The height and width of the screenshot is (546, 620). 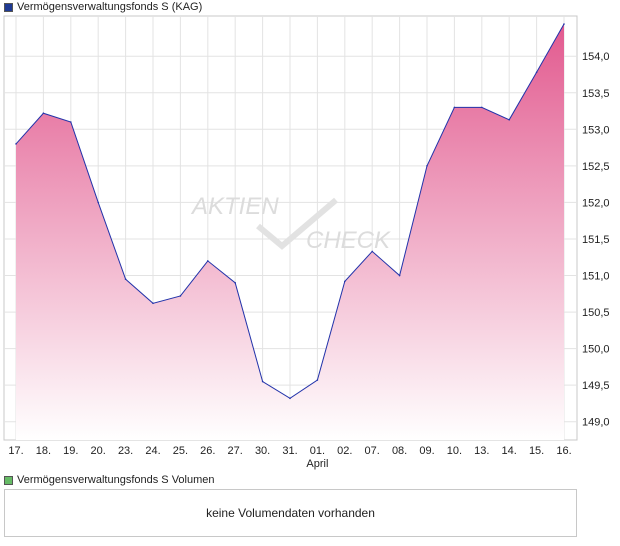 I want to click on x-tick-label-1: 18., so click(x=43, y=451).